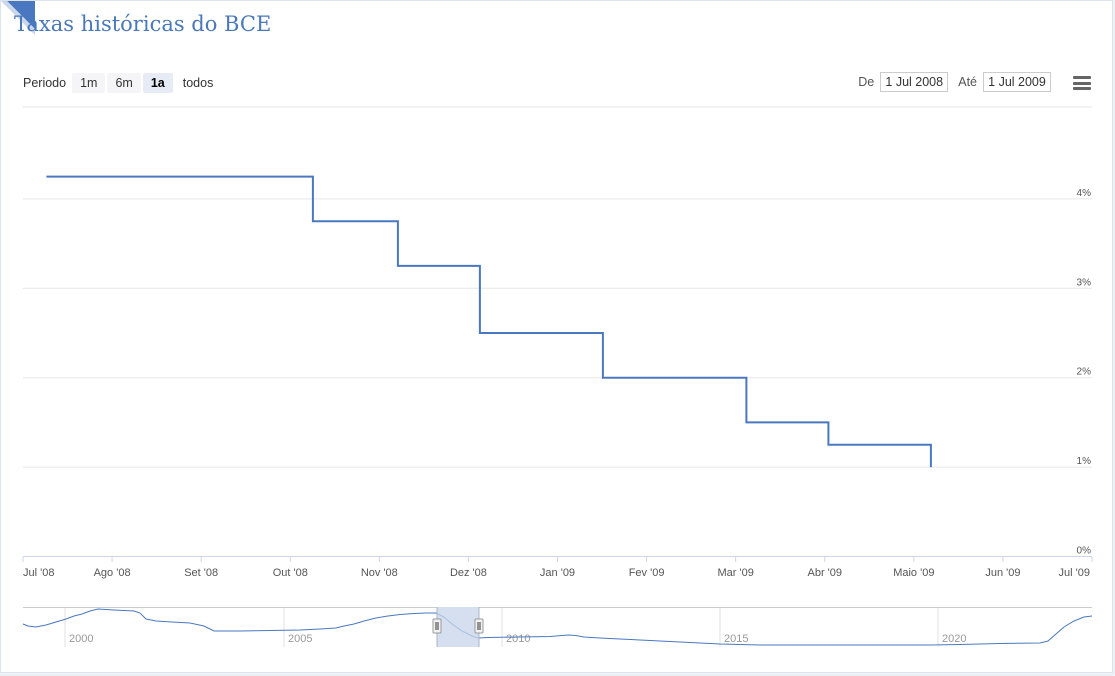  What do you see at coordinates (198, 83) in the screenshot?
I see `range-button-todos: todos` at bounding box center [198, 83].